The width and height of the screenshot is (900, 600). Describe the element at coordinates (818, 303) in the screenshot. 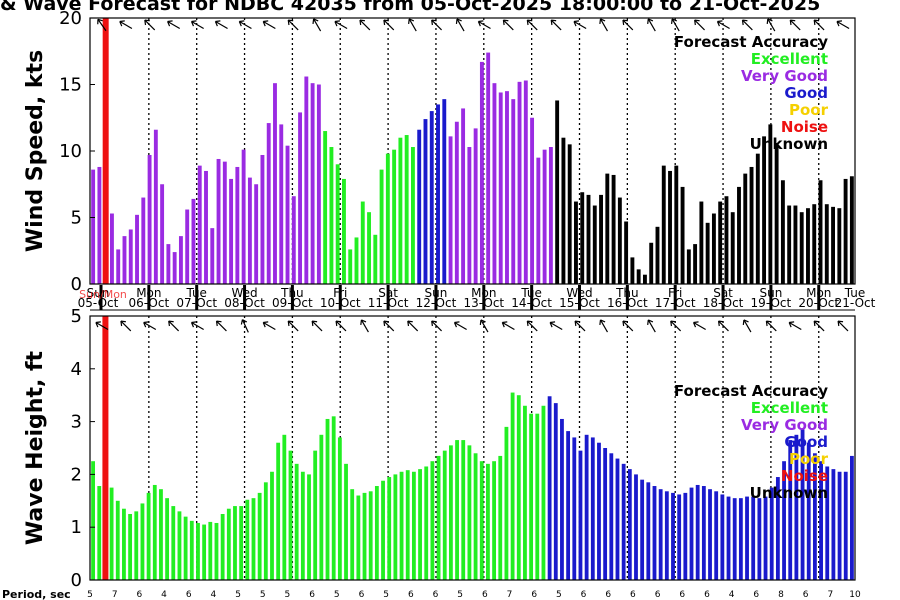

I see `date-label: 20-Oct` at that location.